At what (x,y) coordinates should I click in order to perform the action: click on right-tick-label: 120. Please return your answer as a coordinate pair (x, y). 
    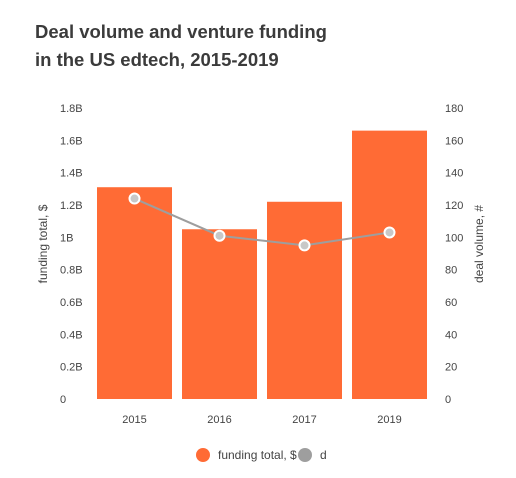
    Looking at the image, I should click on (454, 206).